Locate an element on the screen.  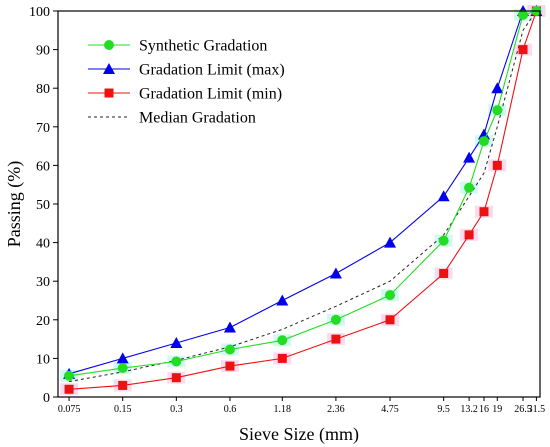
x-tick-label: 9.5 is located at coordinates (443, 409).